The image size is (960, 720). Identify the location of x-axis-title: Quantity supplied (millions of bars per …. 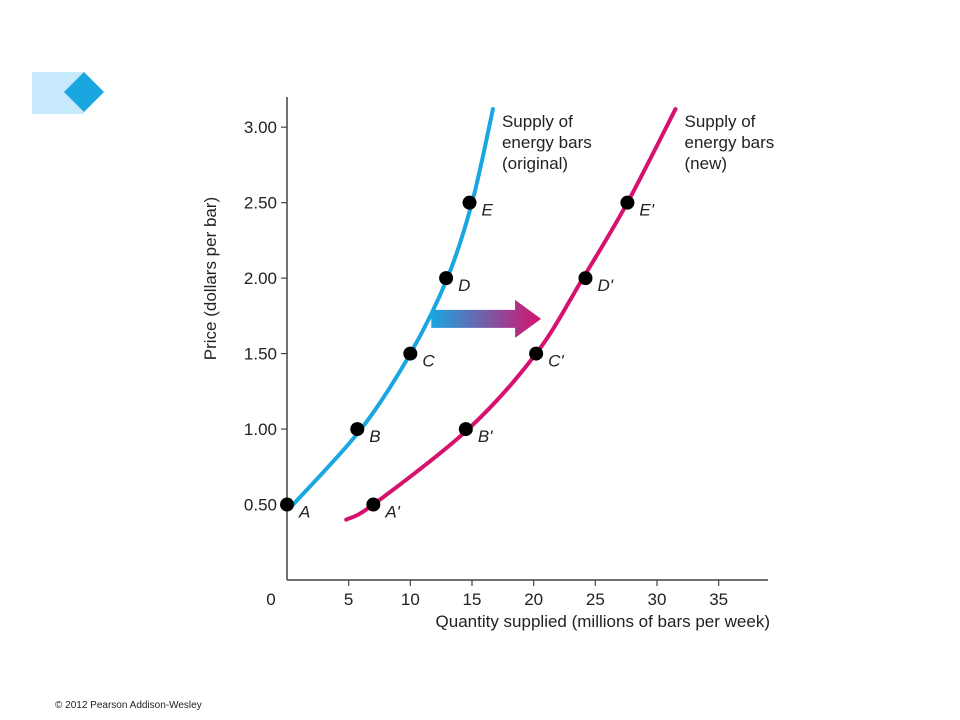
(603, 621).